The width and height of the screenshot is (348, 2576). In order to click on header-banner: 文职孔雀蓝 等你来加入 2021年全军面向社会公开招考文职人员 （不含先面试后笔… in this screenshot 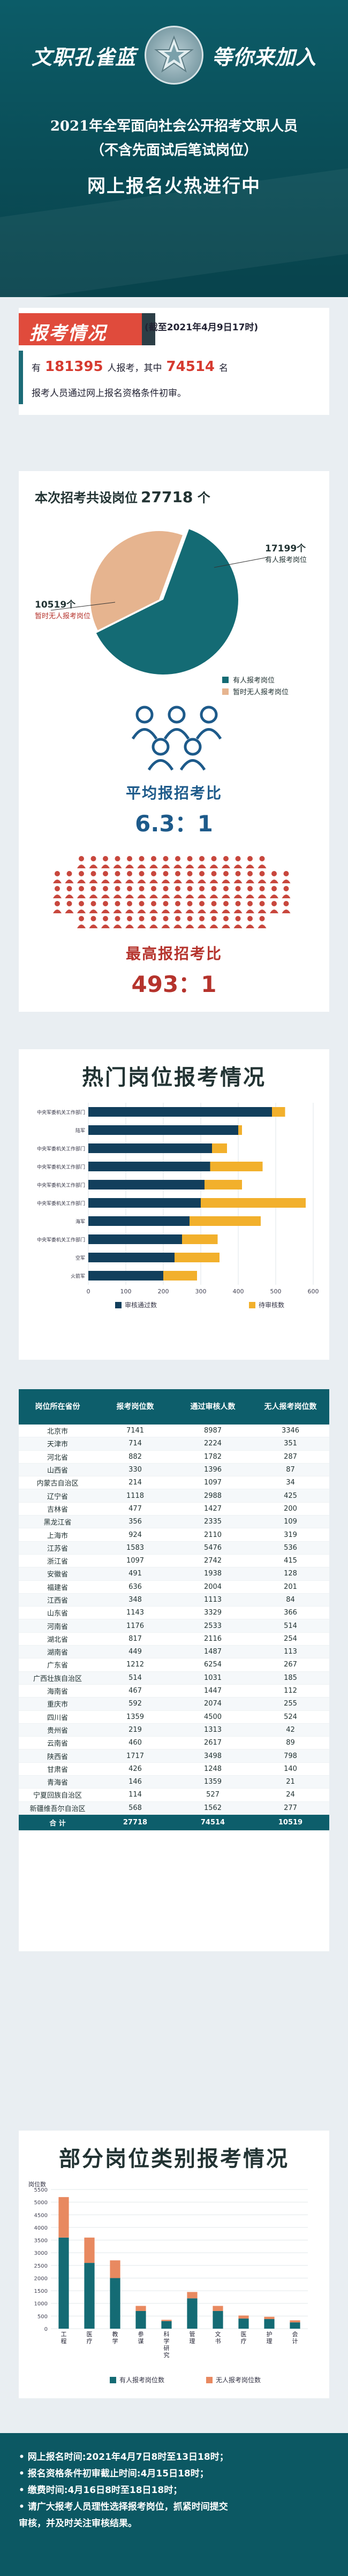, I will do `click(174, 148)`.